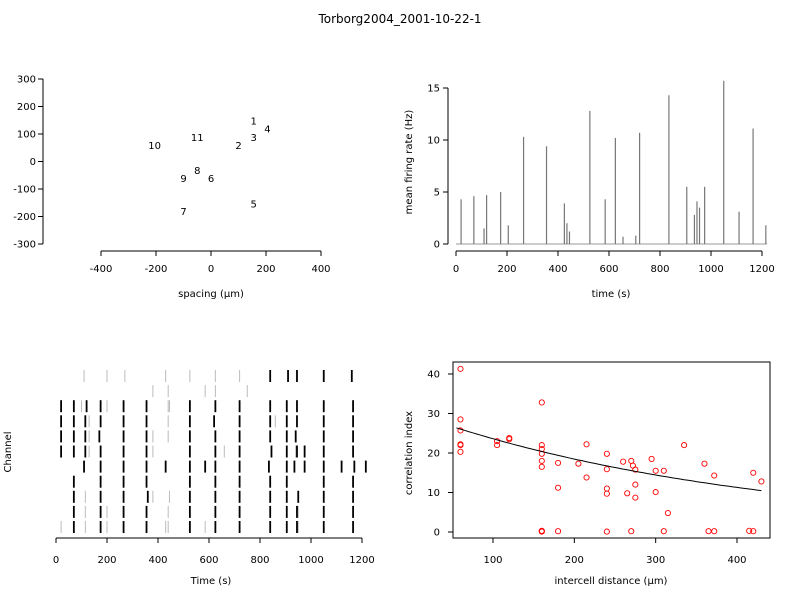 Image resolution: width=800 pixels, height=600 pixels. I want to click on rate-y-tick-label: 0, so click(437, 245).